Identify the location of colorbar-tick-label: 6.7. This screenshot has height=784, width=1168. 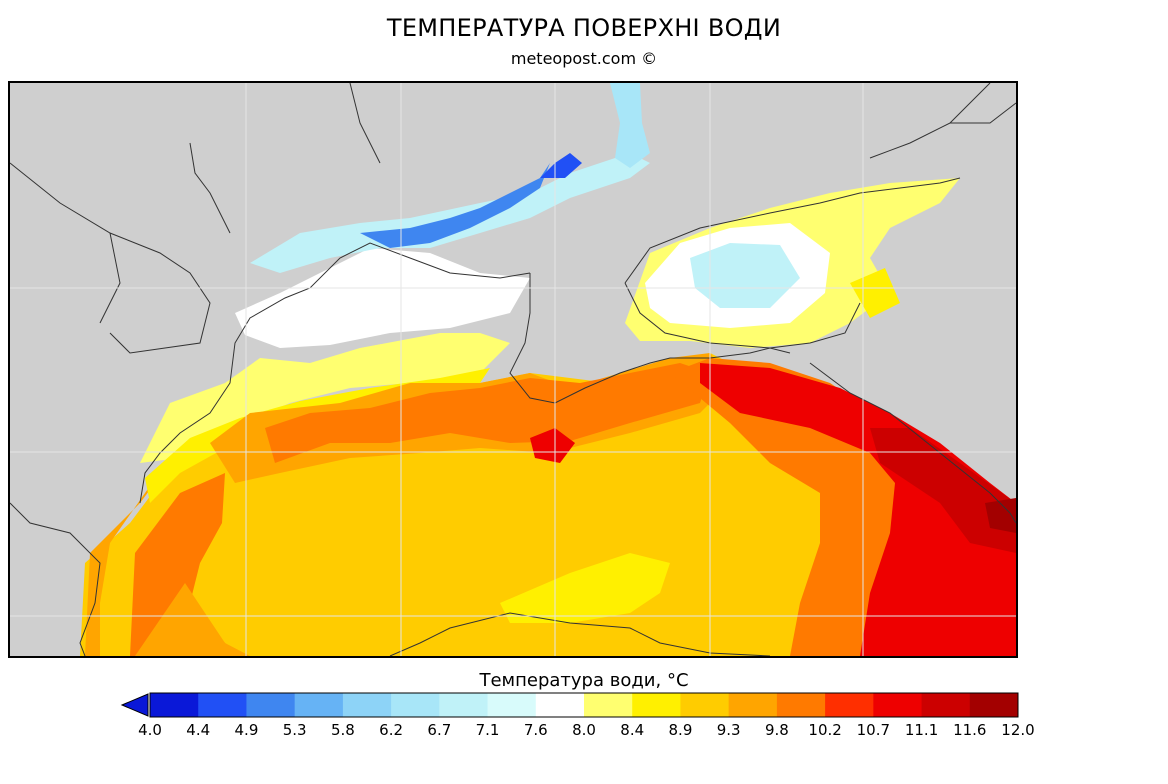
(439, 730).